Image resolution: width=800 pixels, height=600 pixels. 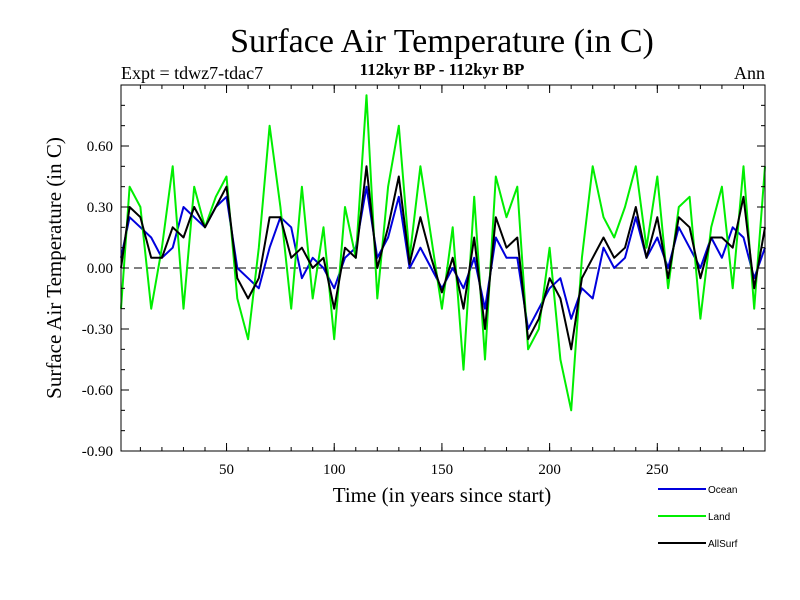 What do you see at coordinates (100, 208) in the screenshot?
I see `y-tick-label: 0.30` at bounding box center [100, 208].